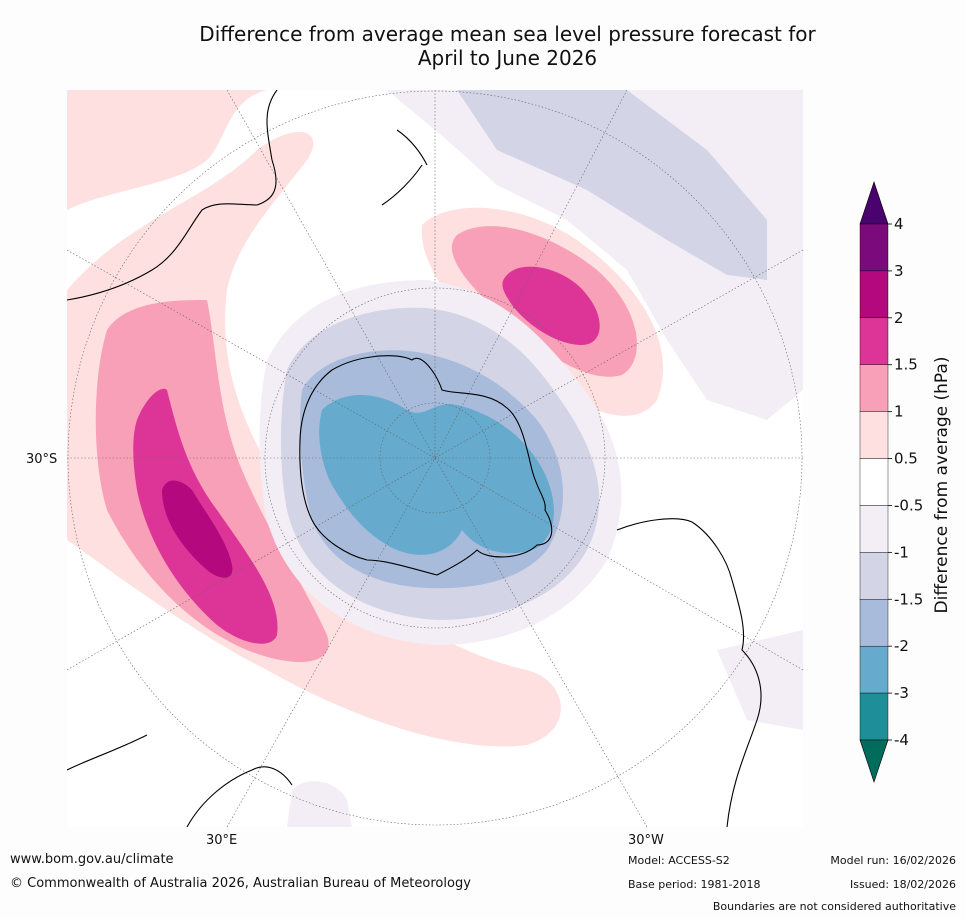  What do you see at coordinates (942, 485) in the screenshot?
I see `colorbar-title: Difference from average (hPa)` at bounding box center [942, 485].